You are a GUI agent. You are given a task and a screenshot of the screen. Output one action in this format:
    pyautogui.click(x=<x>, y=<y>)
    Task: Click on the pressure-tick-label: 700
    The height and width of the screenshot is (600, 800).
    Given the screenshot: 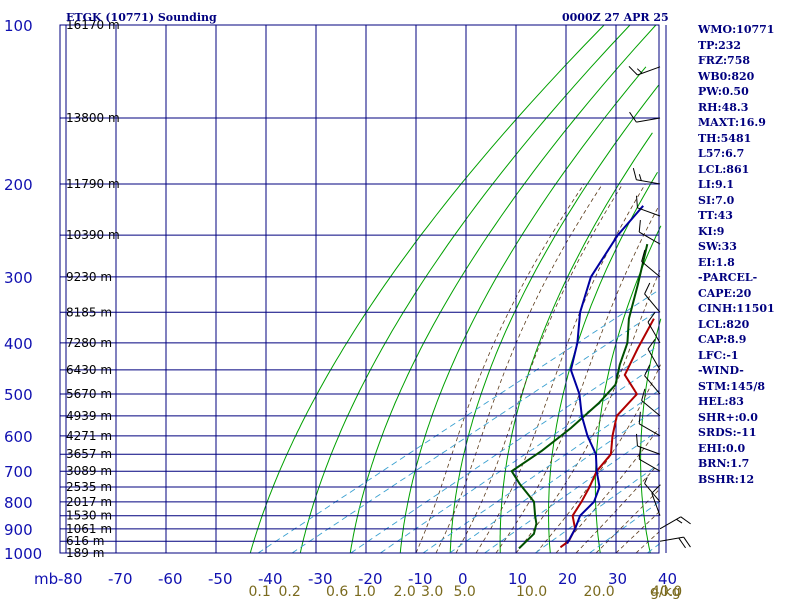 What is the action you would take?
    pyautogui.click(x=18, y=472)
    